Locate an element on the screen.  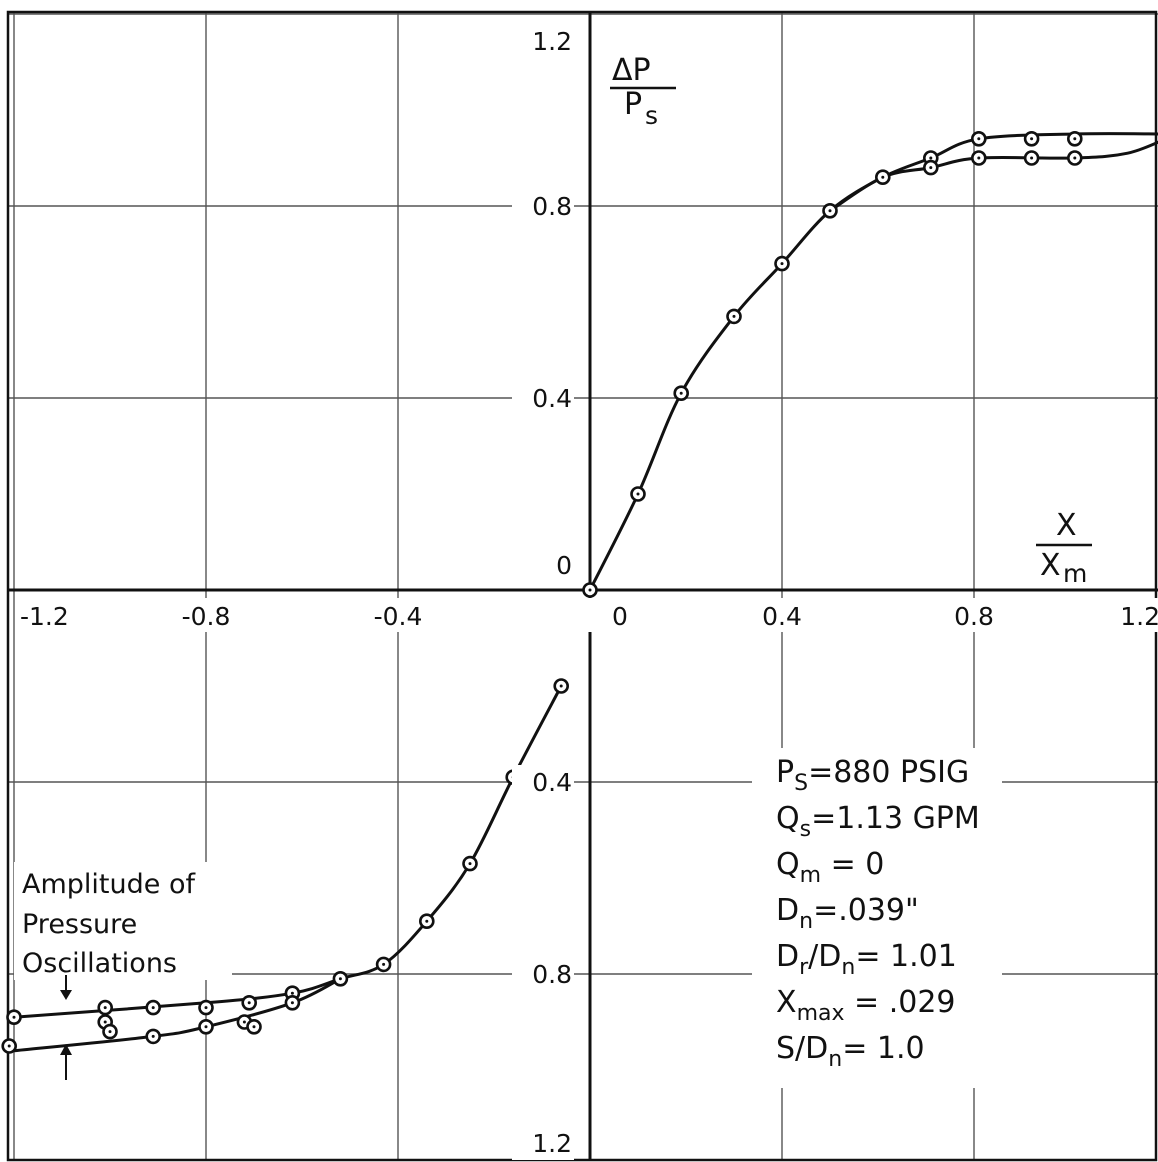
conditions-backdrop is located at coordinates (877, 918).